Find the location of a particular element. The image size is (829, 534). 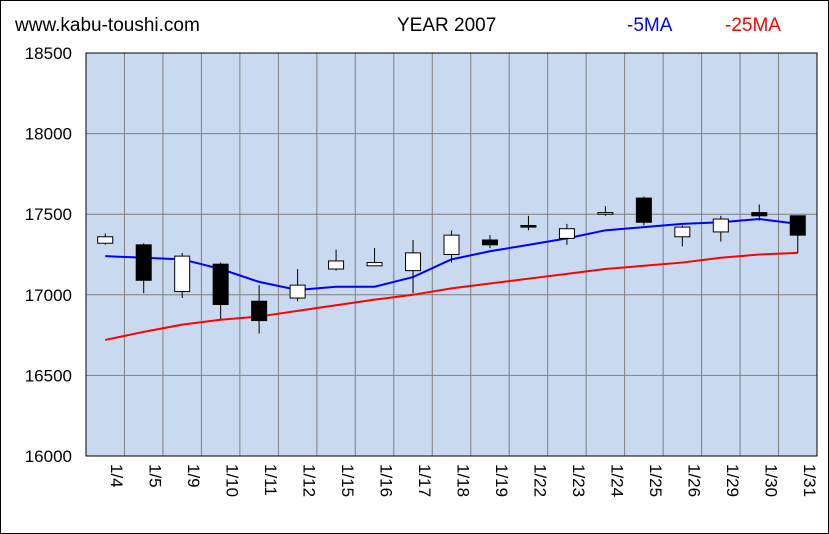

x-tick-label: 1/4 is located at coordinates (116, 476).